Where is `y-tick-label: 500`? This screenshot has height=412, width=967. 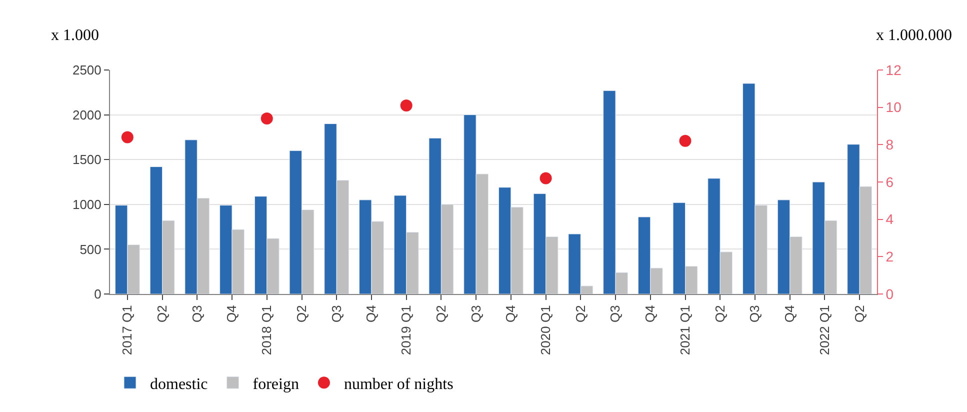 y-tick-label: 500 is located at coordinates (91, 249).